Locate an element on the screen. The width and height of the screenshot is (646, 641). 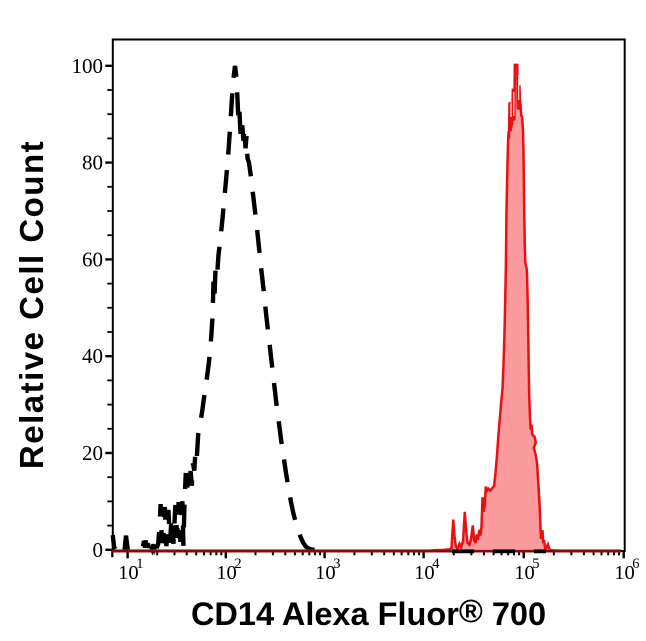
svg-text: Relative Cell Count is located at coordinates (31, 304).